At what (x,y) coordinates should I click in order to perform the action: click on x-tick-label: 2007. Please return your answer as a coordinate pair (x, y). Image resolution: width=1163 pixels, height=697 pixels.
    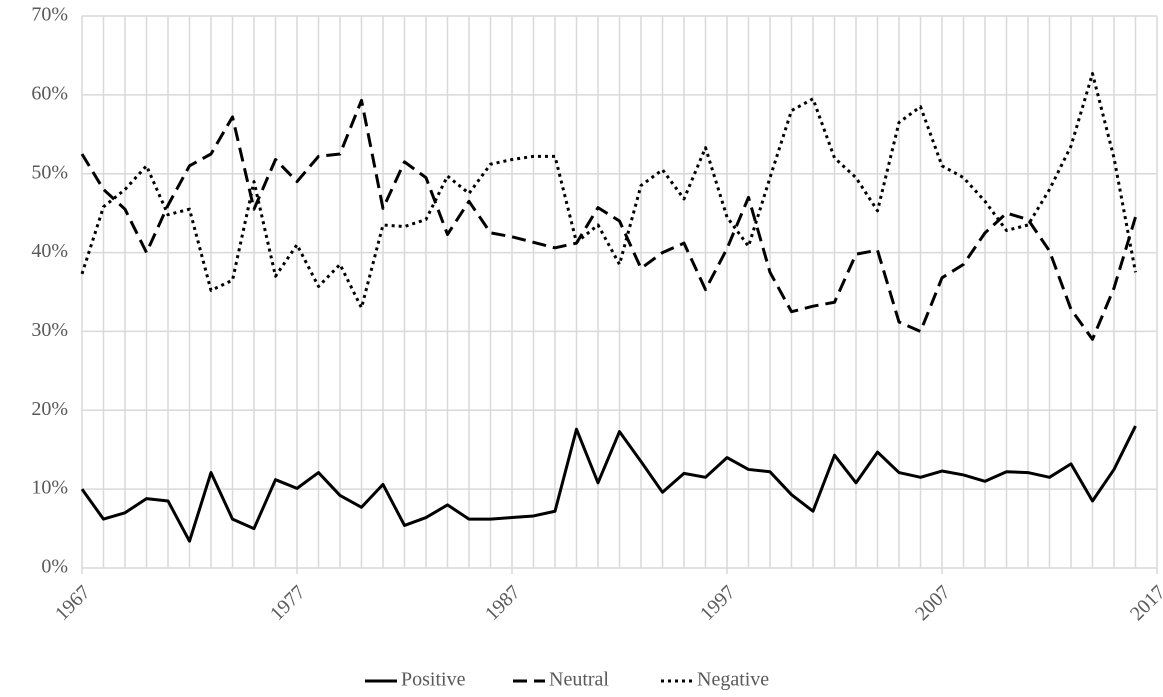
    Looking at the image, I should click on (933, 603).